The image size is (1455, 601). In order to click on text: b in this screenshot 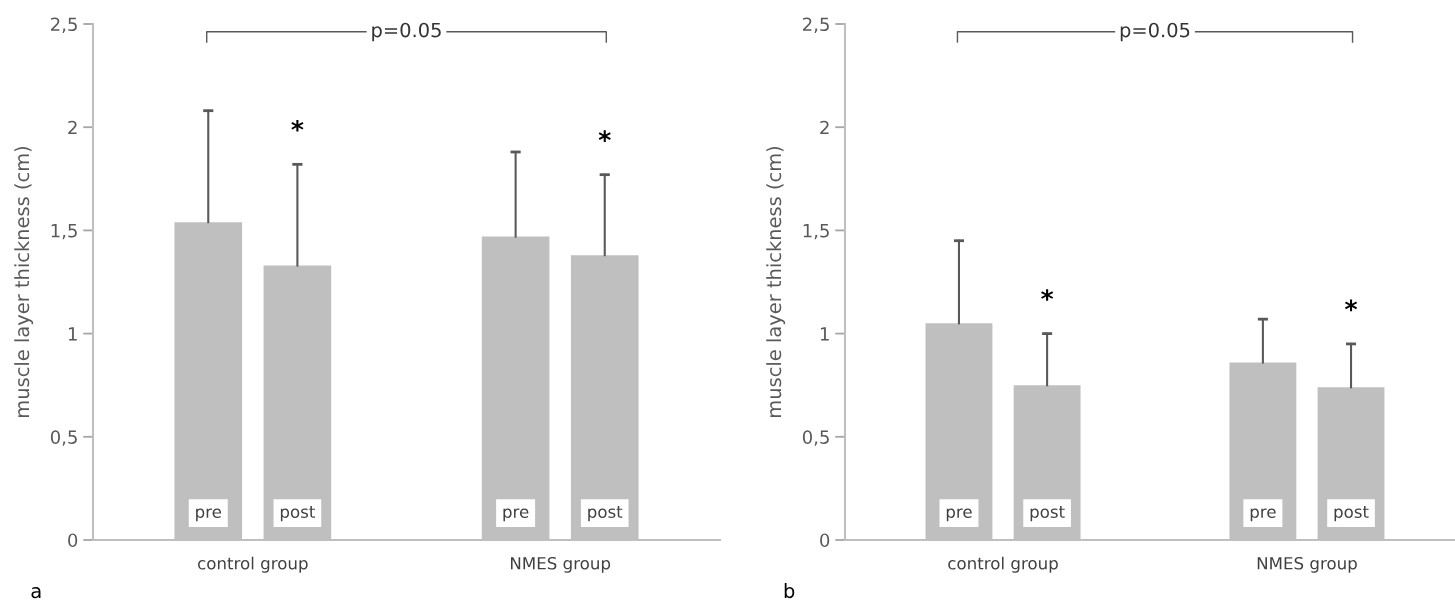, I will do `click(789, 591)`.